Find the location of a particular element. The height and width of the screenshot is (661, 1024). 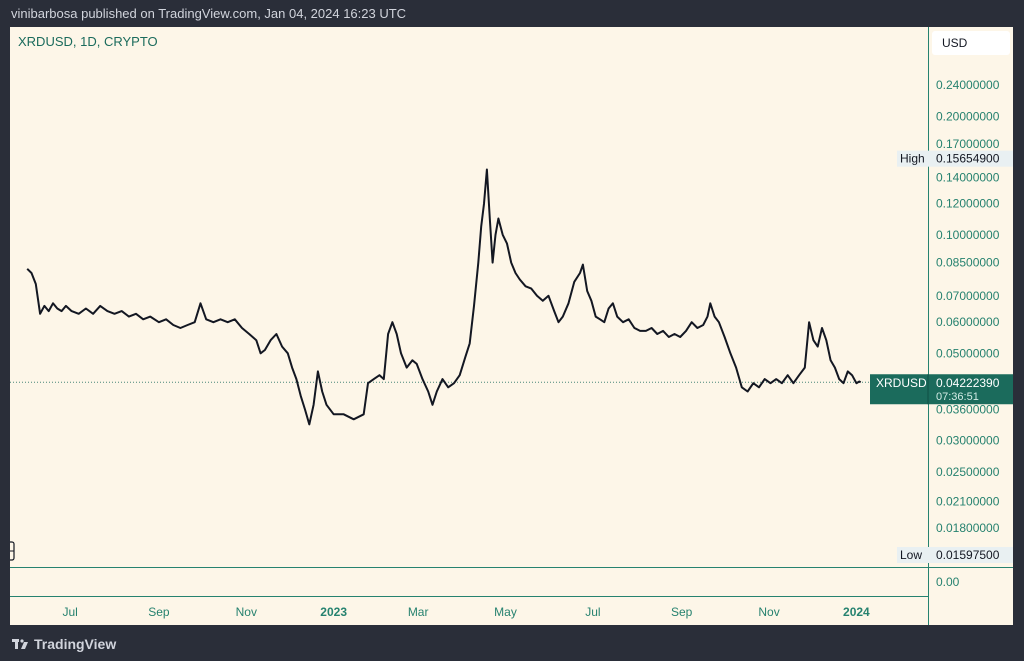

last-price-symbol: XRDUSD is located at coordinates (901, 383).